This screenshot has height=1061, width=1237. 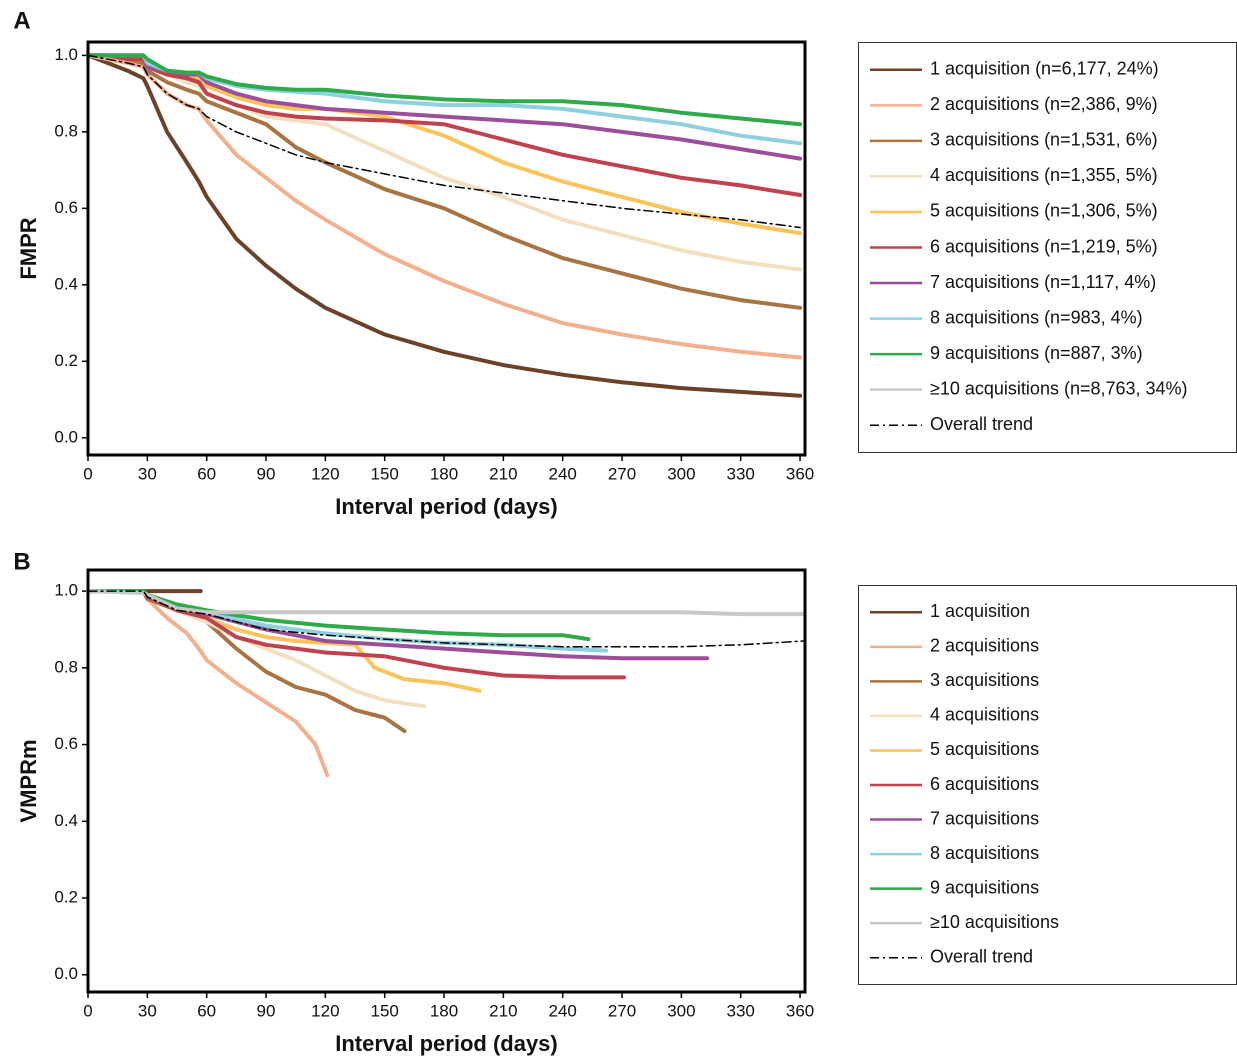 What do you see at coordinates (984, 853) in the screenshot?
I see `legend-label: 8 acquisitions` at bounding box center [984, 853].